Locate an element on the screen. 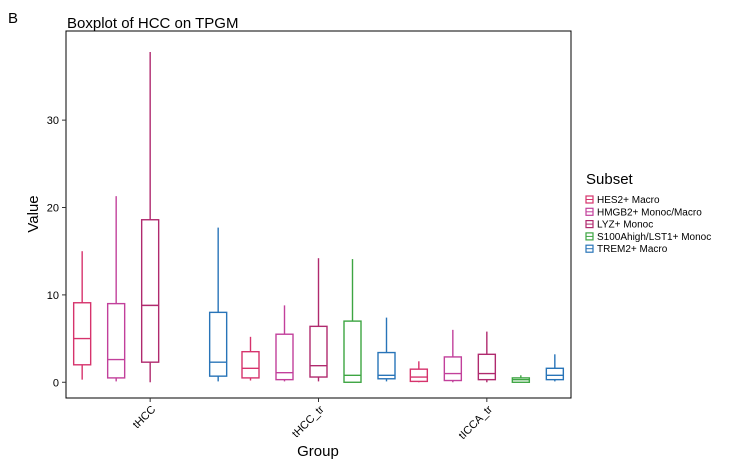 The image size is (739, 466). legend-label: HMGB2+ Monoc/Macro is located at coordinates (649, 212).